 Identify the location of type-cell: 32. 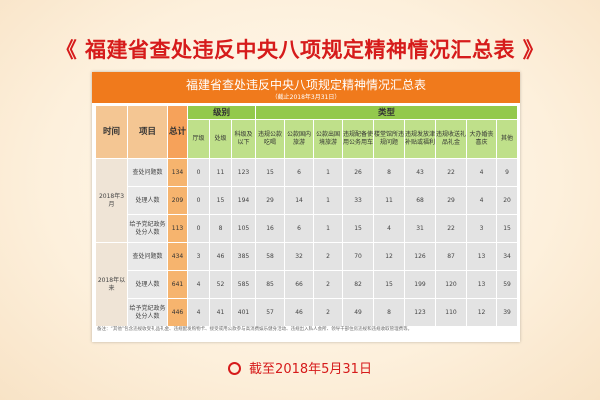
(299, 256).